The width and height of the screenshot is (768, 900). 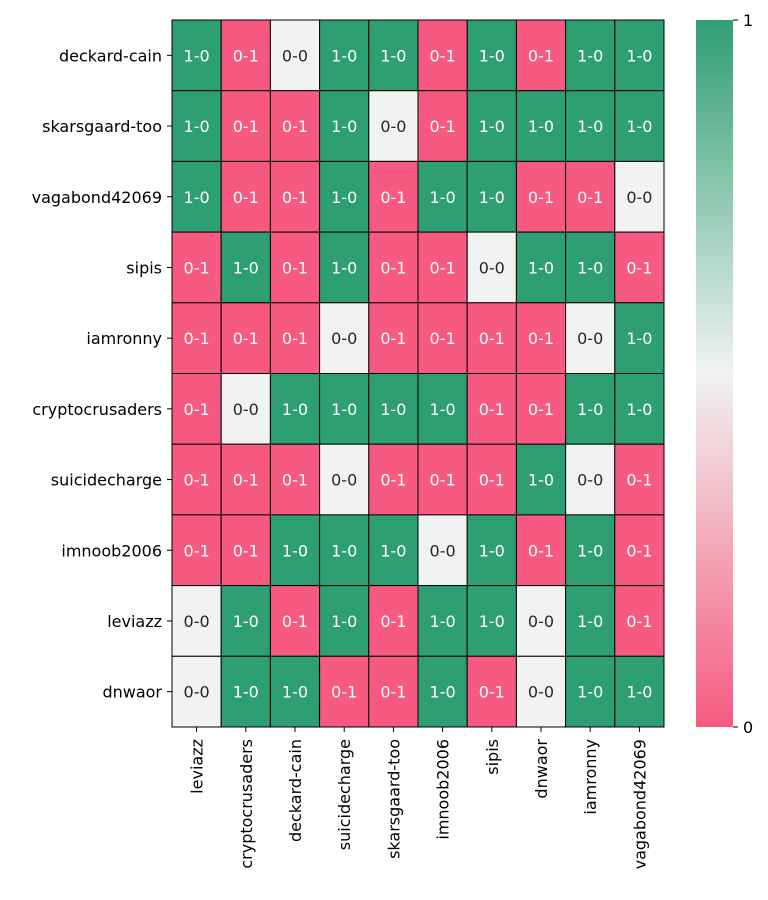 I want to click on colorbar-label-max: 1, so click(x=748, y=20).